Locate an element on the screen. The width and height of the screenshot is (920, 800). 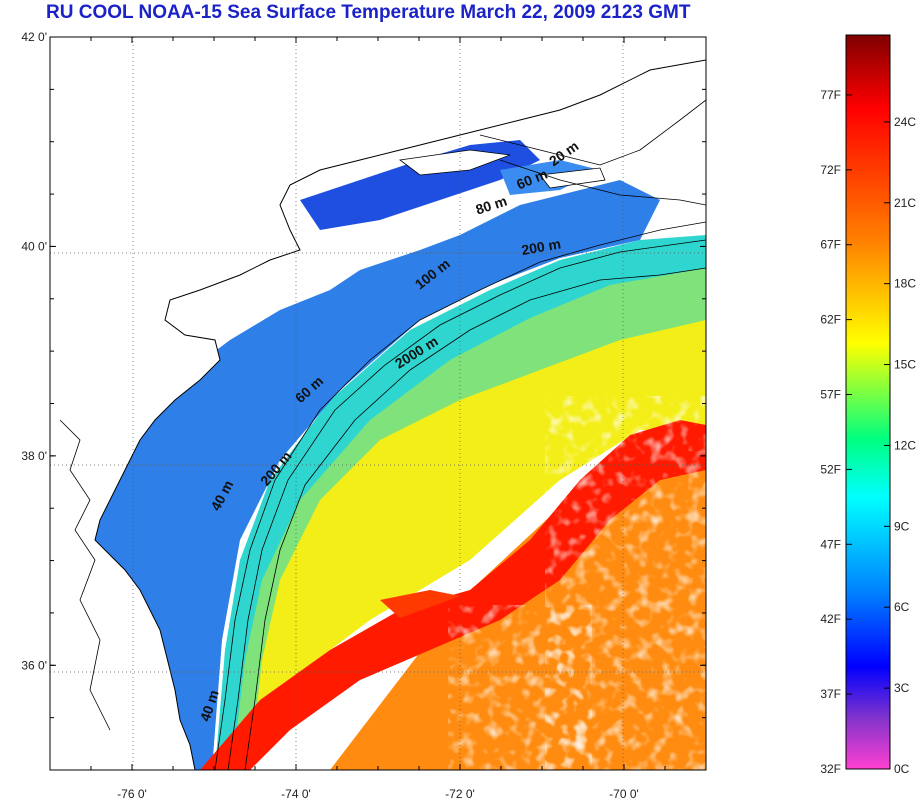
colorbar-c-label: 21C is located at coordinates (905, 203).